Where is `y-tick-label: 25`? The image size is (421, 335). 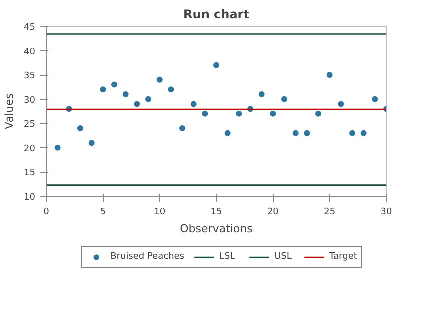
y-tick-label: 25 is located at coordinates (30, 125).